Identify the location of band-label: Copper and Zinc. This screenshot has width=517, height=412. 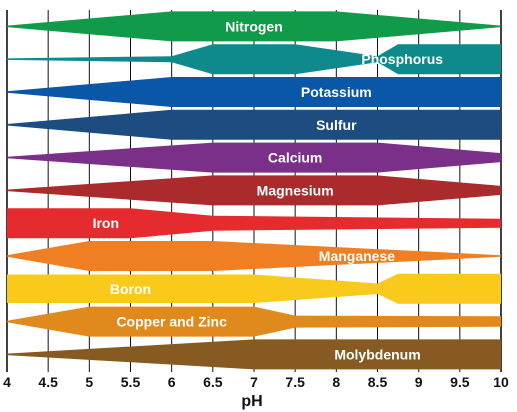
(171, 322).